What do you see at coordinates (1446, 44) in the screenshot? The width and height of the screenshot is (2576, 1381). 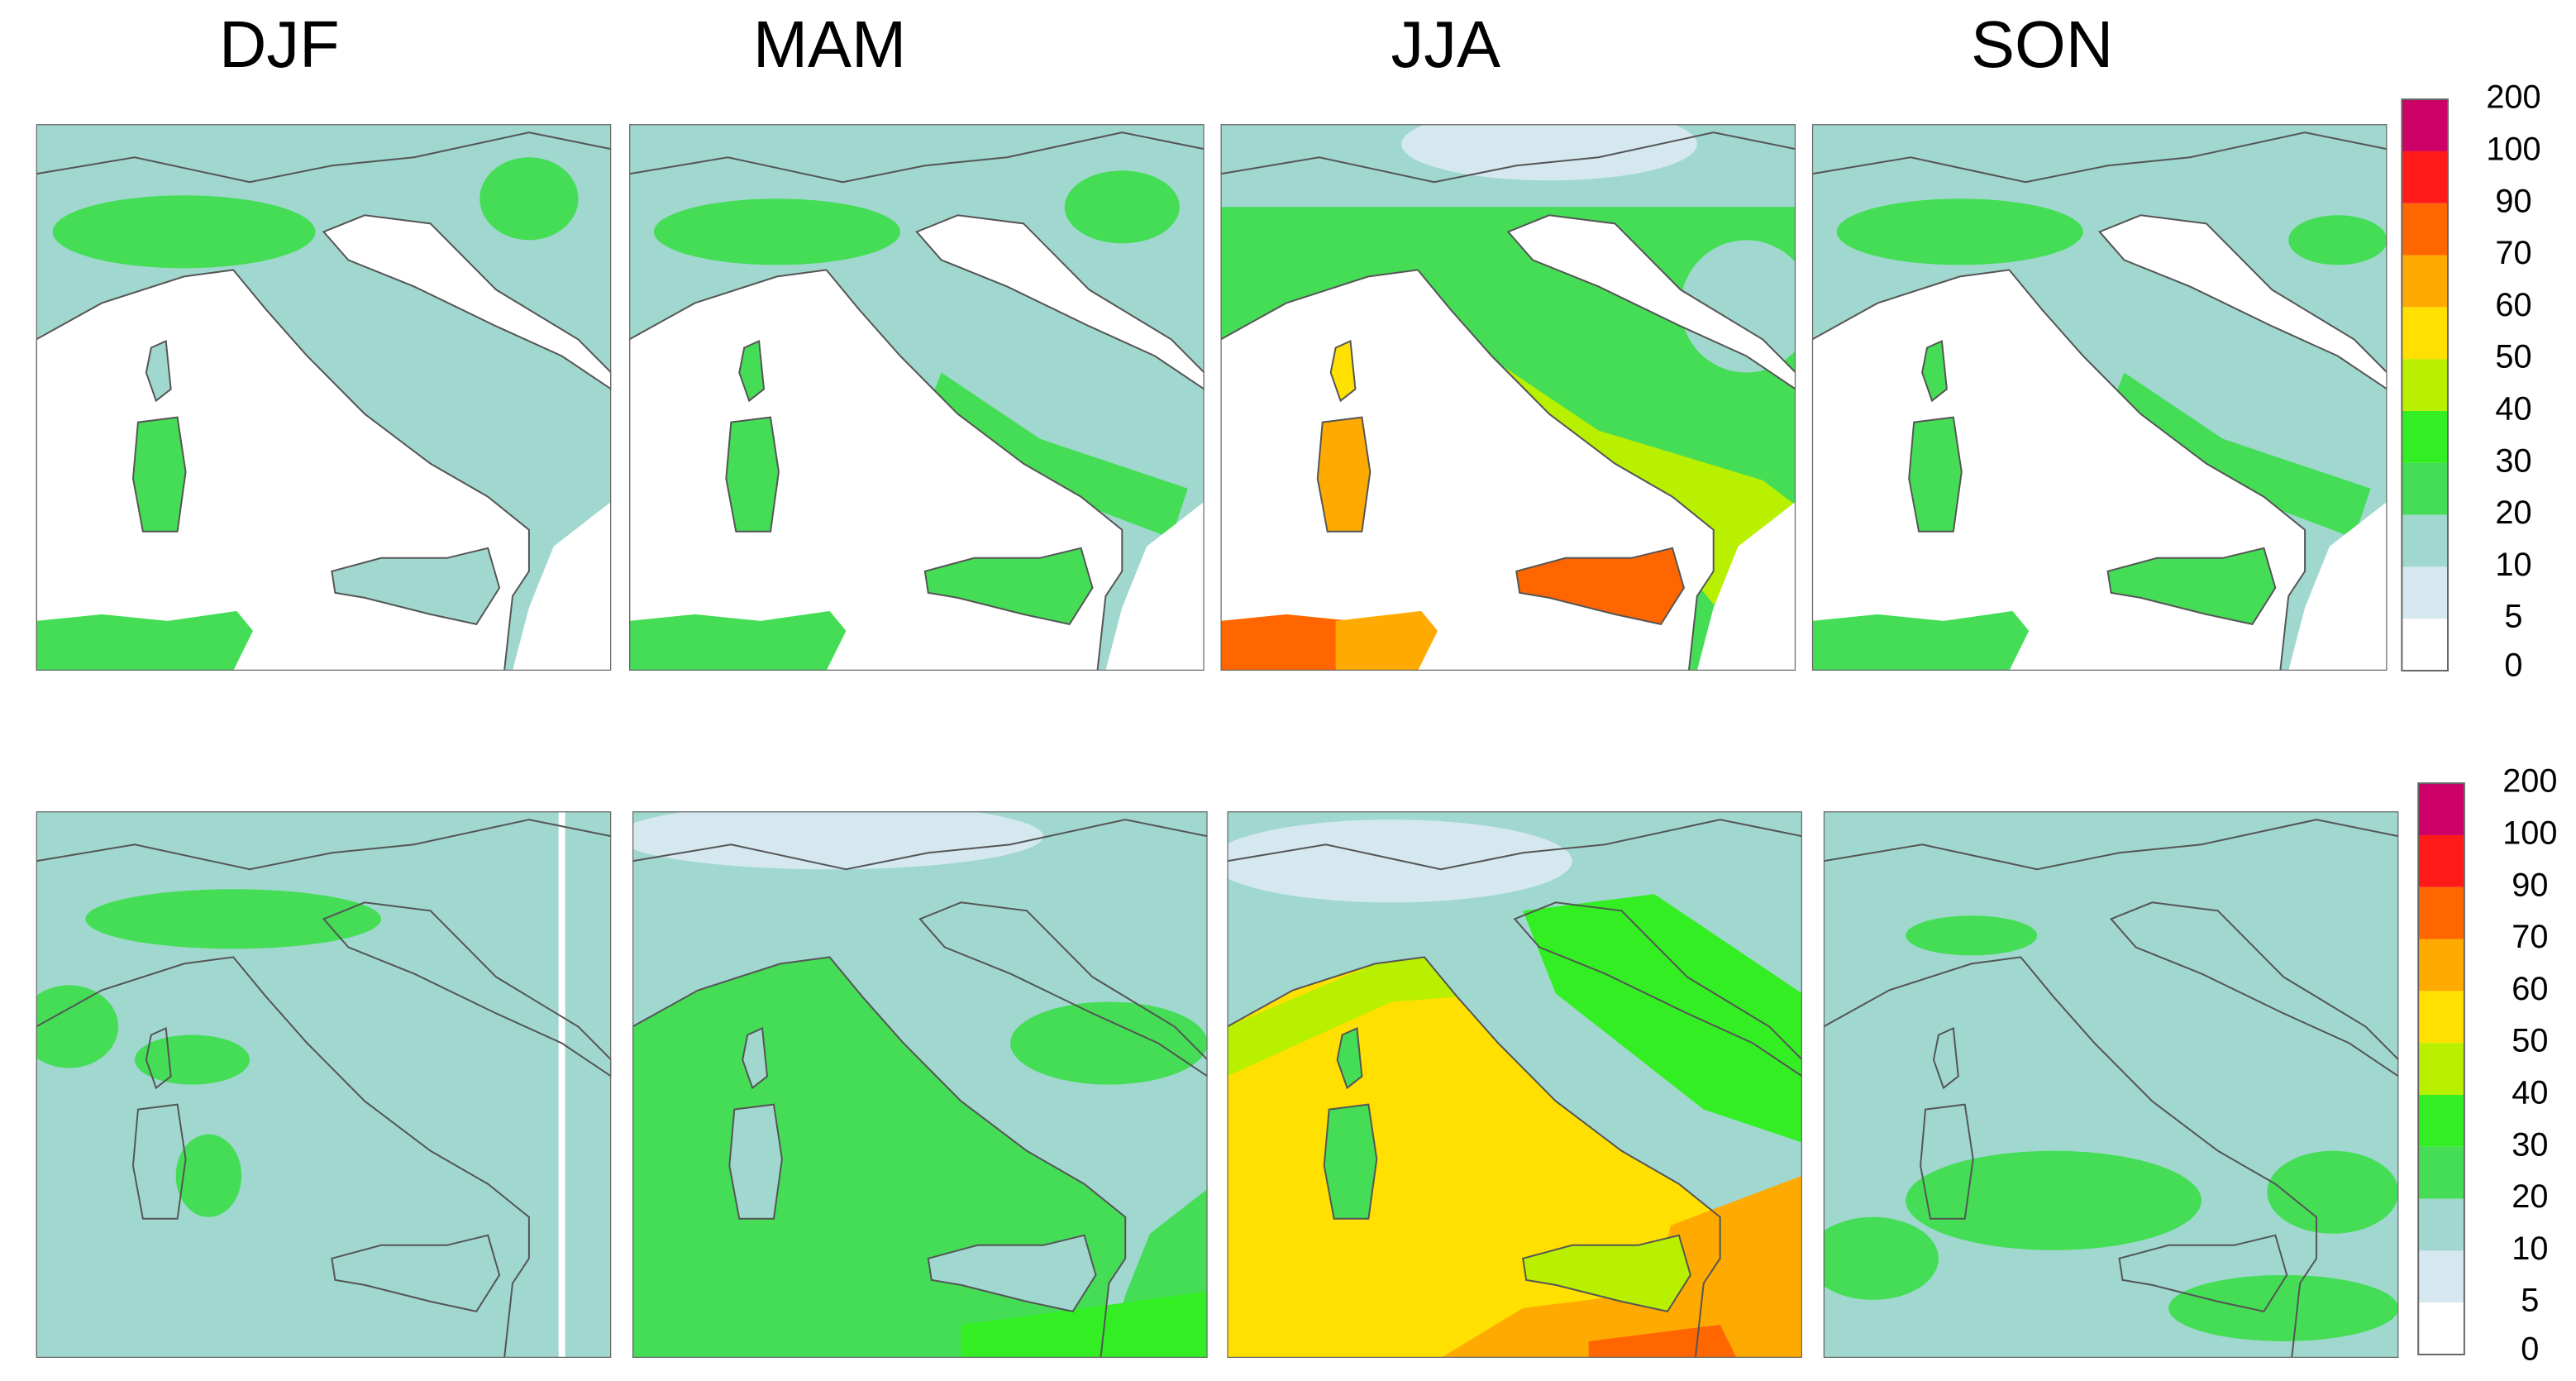 I see `season-title: JJA` at bounding box center [1446, 44].